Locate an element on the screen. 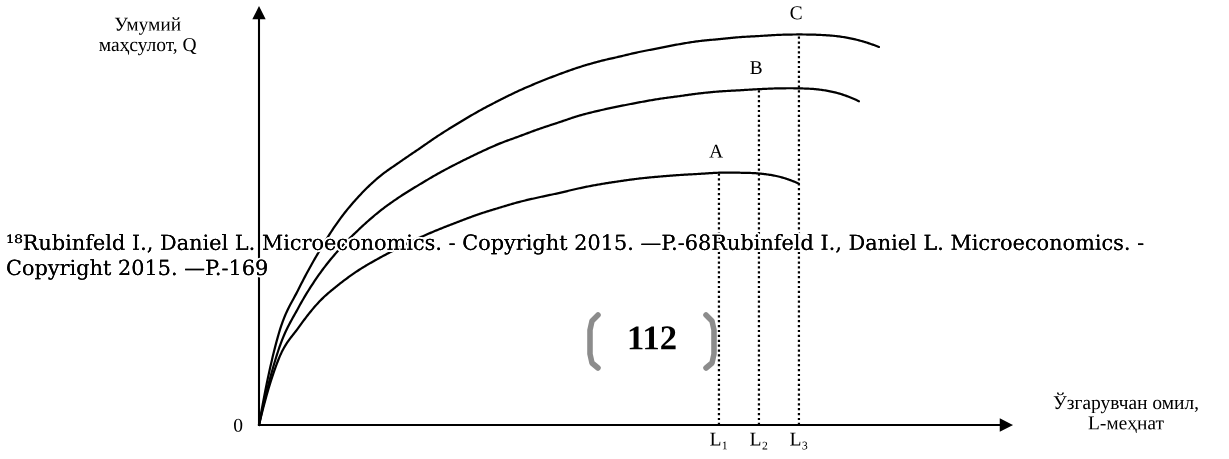 The image size is (1229, 459). text: Ўзгарувчан омил, L-меҳнат is located at coordinates (1125, 413).